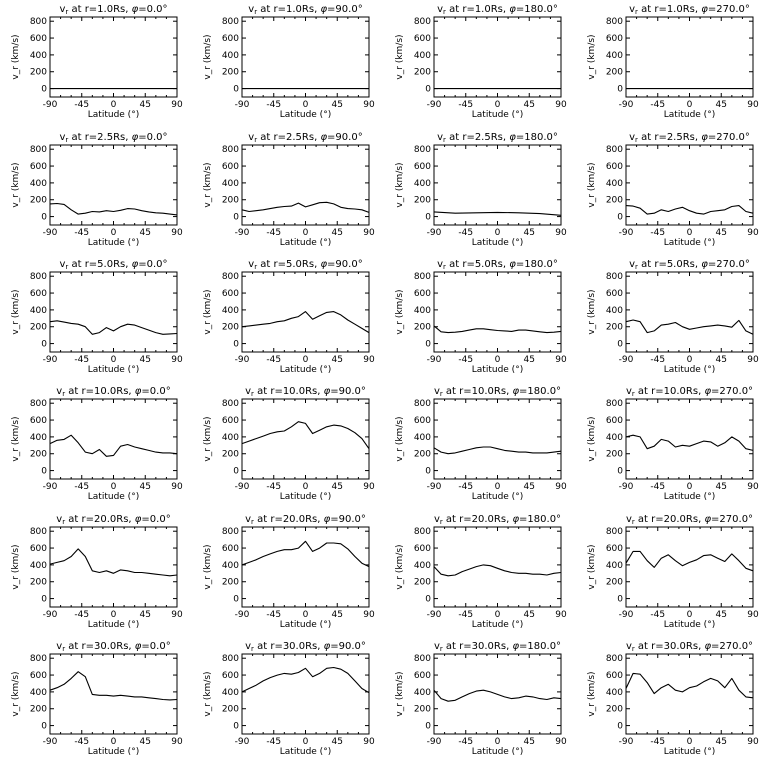 The width and height of the screenshot is (768, 768). Describe the element at coordinates (113, 265) in the screenshot. I see `panel-title: vr at r=5.0Rs, φ=0.0°` at that location.